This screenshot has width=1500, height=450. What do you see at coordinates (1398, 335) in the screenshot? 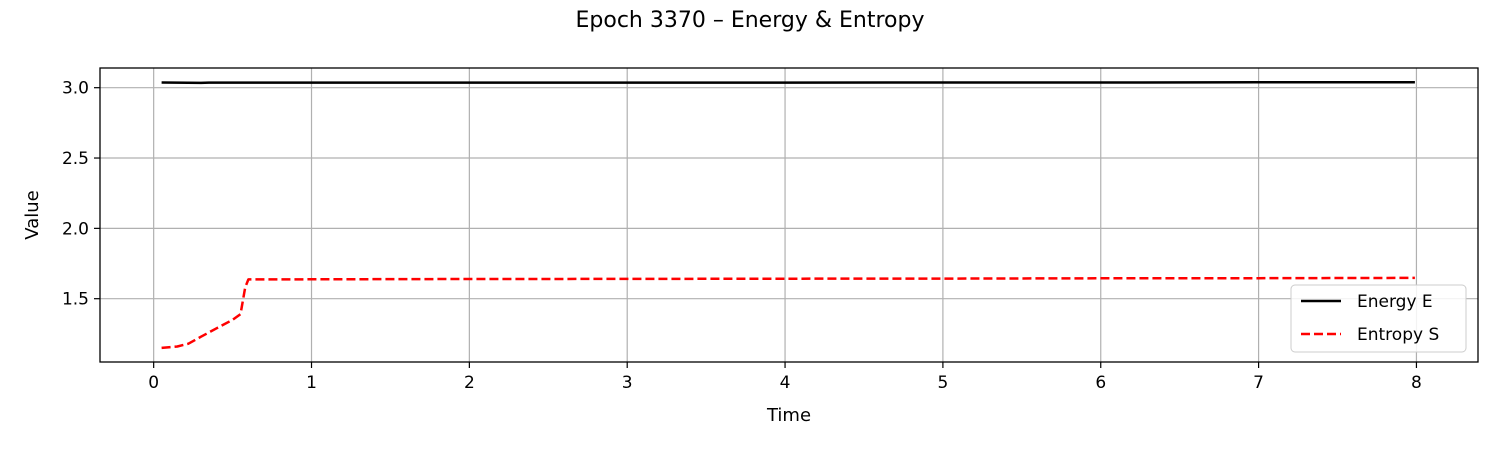
I see `legend-label-entropy: Entropy S` at bounding box center [1398, 335].